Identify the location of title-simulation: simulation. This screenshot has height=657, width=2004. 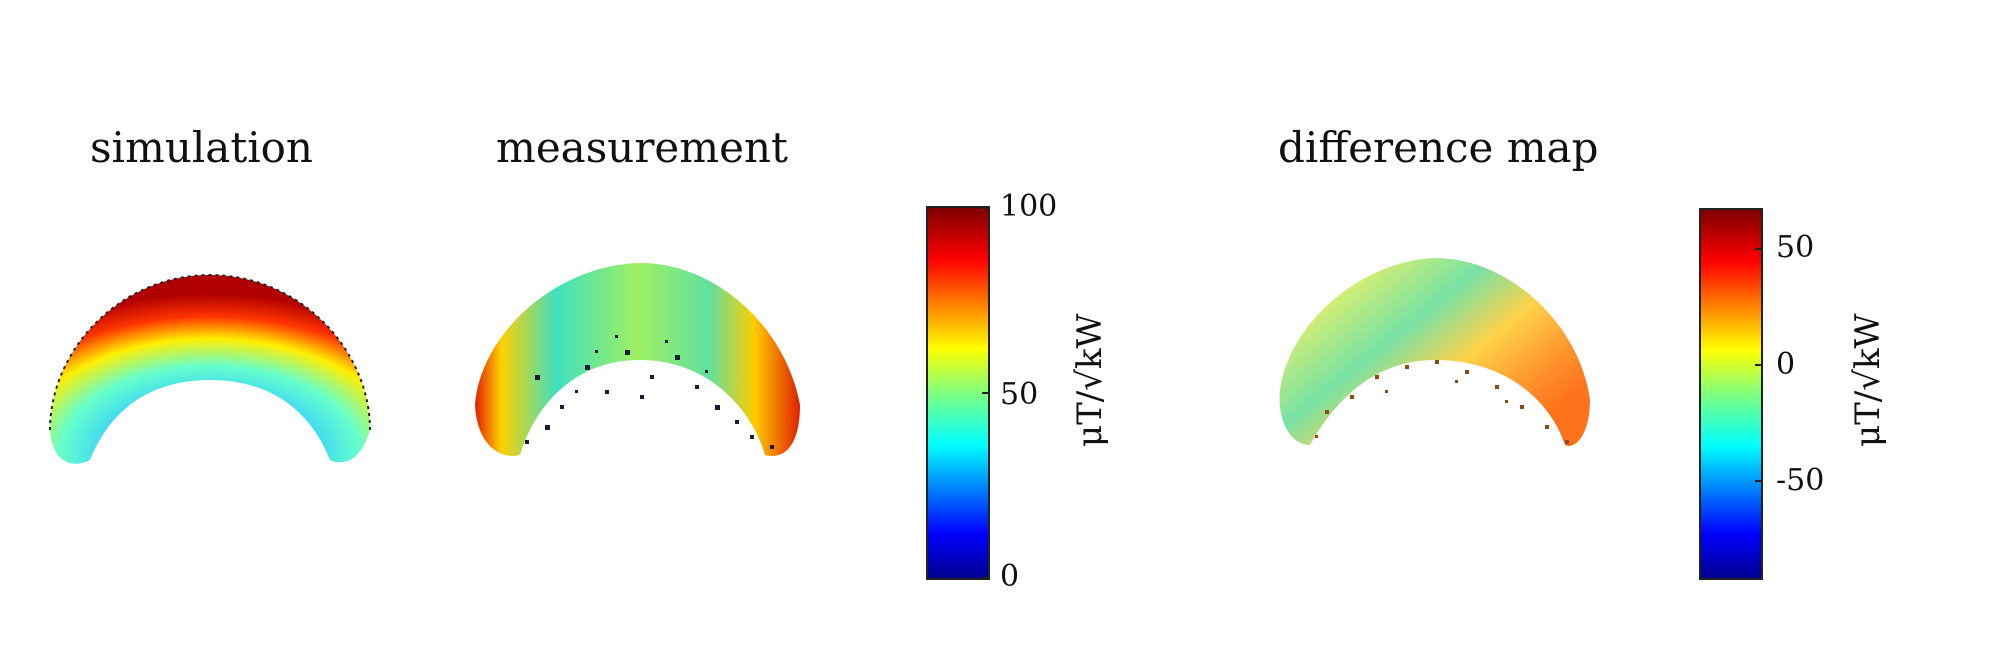
(201, 147).